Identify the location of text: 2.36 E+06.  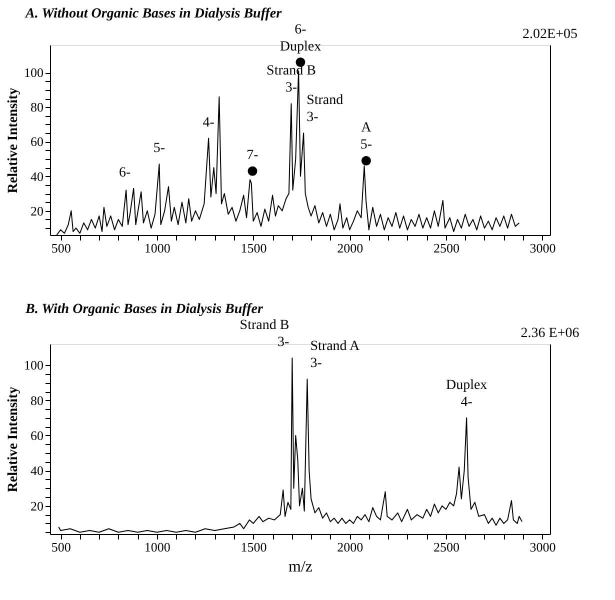
(550, 333).